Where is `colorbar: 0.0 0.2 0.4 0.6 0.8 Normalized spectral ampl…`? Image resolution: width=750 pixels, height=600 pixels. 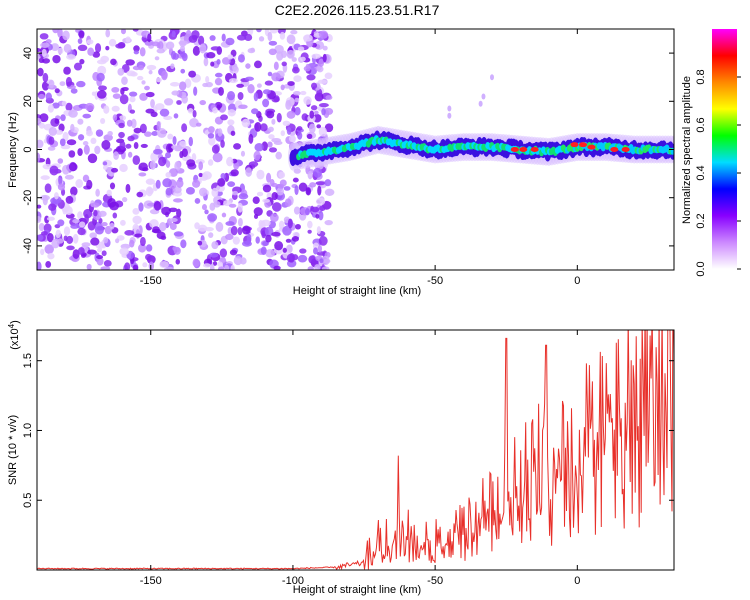 colorbar: 0.0 0.2 0.4 0.6 0.8 Normalized spectral ampl… is located at coordinates (711, 153).